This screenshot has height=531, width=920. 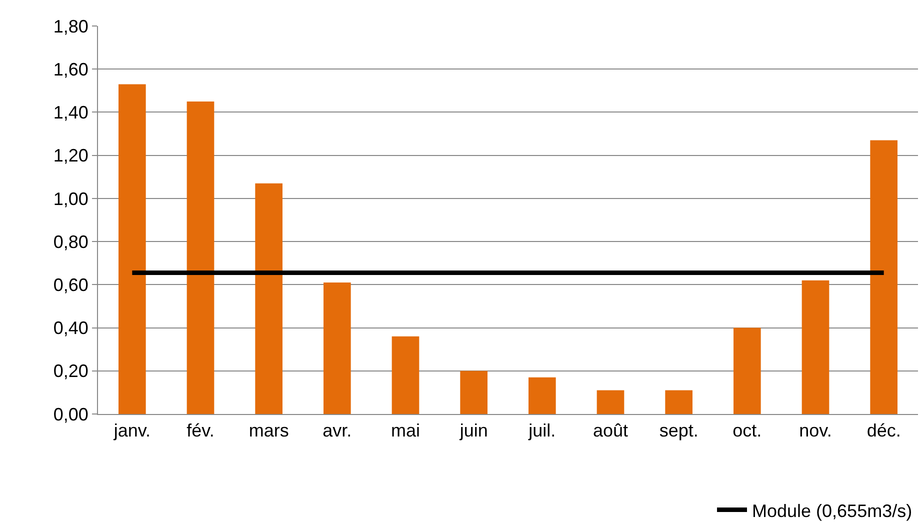 What do you see at coordinates (131, 430) in the screenshot?
I see `x-tick-label: janv.` at bounding box center [131, 430].